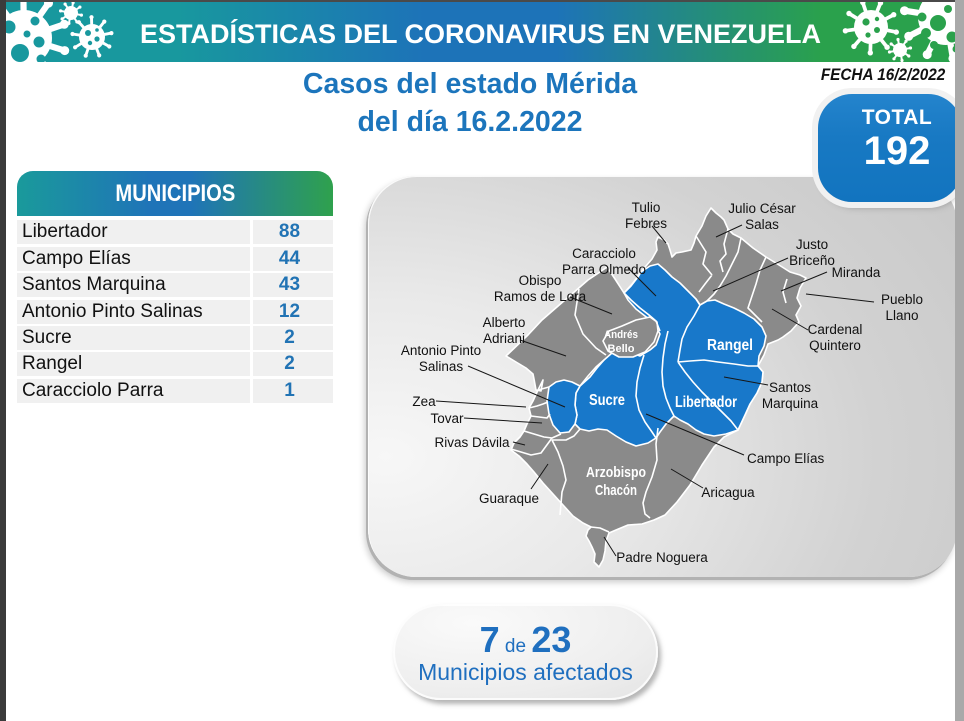 The image size is (964, 721). Describe the element at coordinates (812, 244) in the screenshot. I see `svg-text: Justo` at that location.